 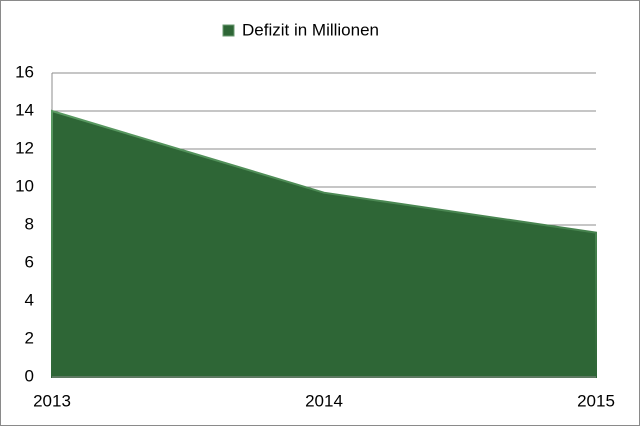 I want to click on y-tick-label: 8, so click(x=29, y=223).